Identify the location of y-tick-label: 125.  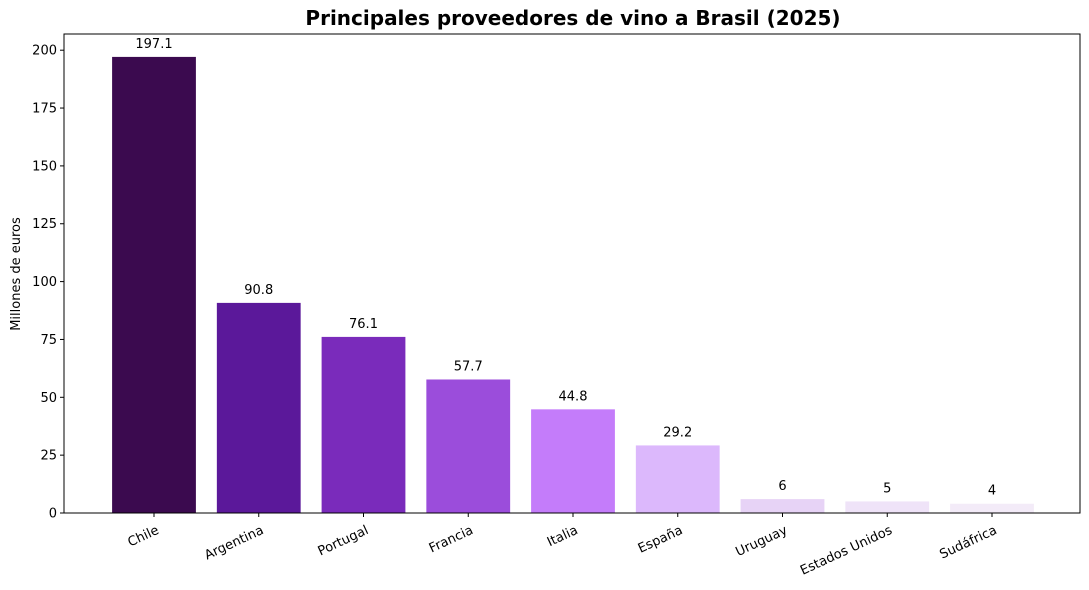
(44, 224).